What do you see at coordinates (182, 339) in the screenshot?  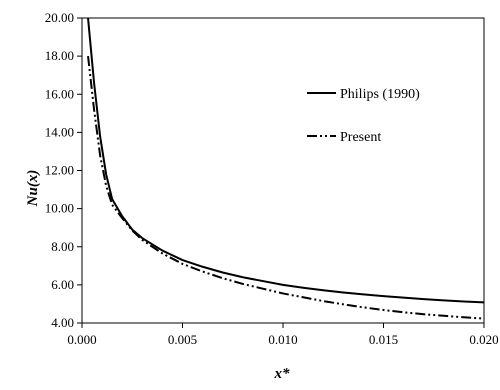 I see `x-tick-label: 0.005` at bounding box center [182, 339].